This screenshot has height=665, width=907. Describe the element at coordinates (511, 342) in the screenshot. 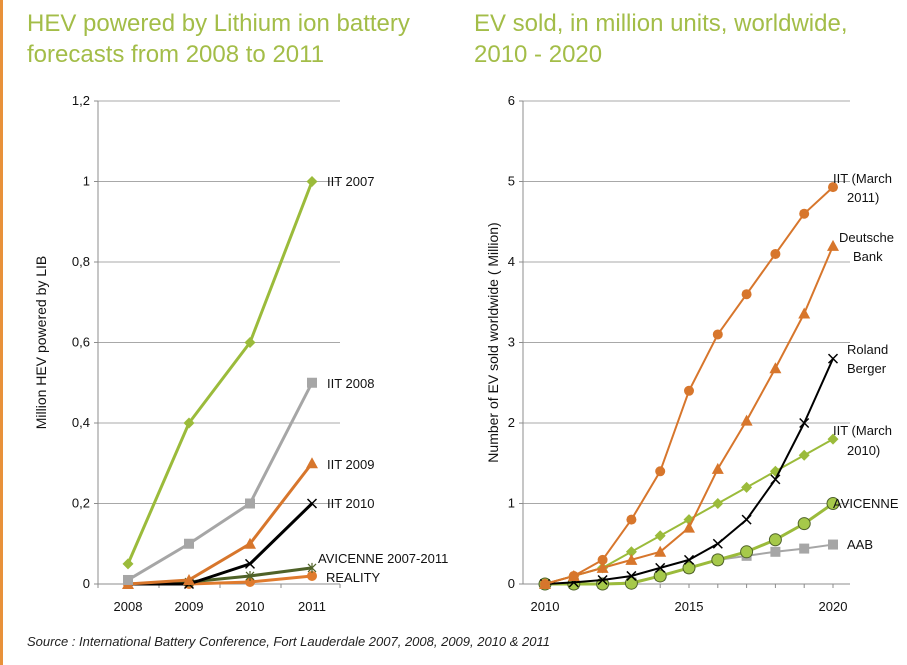

I see `y-tick-label: 3` at that location.